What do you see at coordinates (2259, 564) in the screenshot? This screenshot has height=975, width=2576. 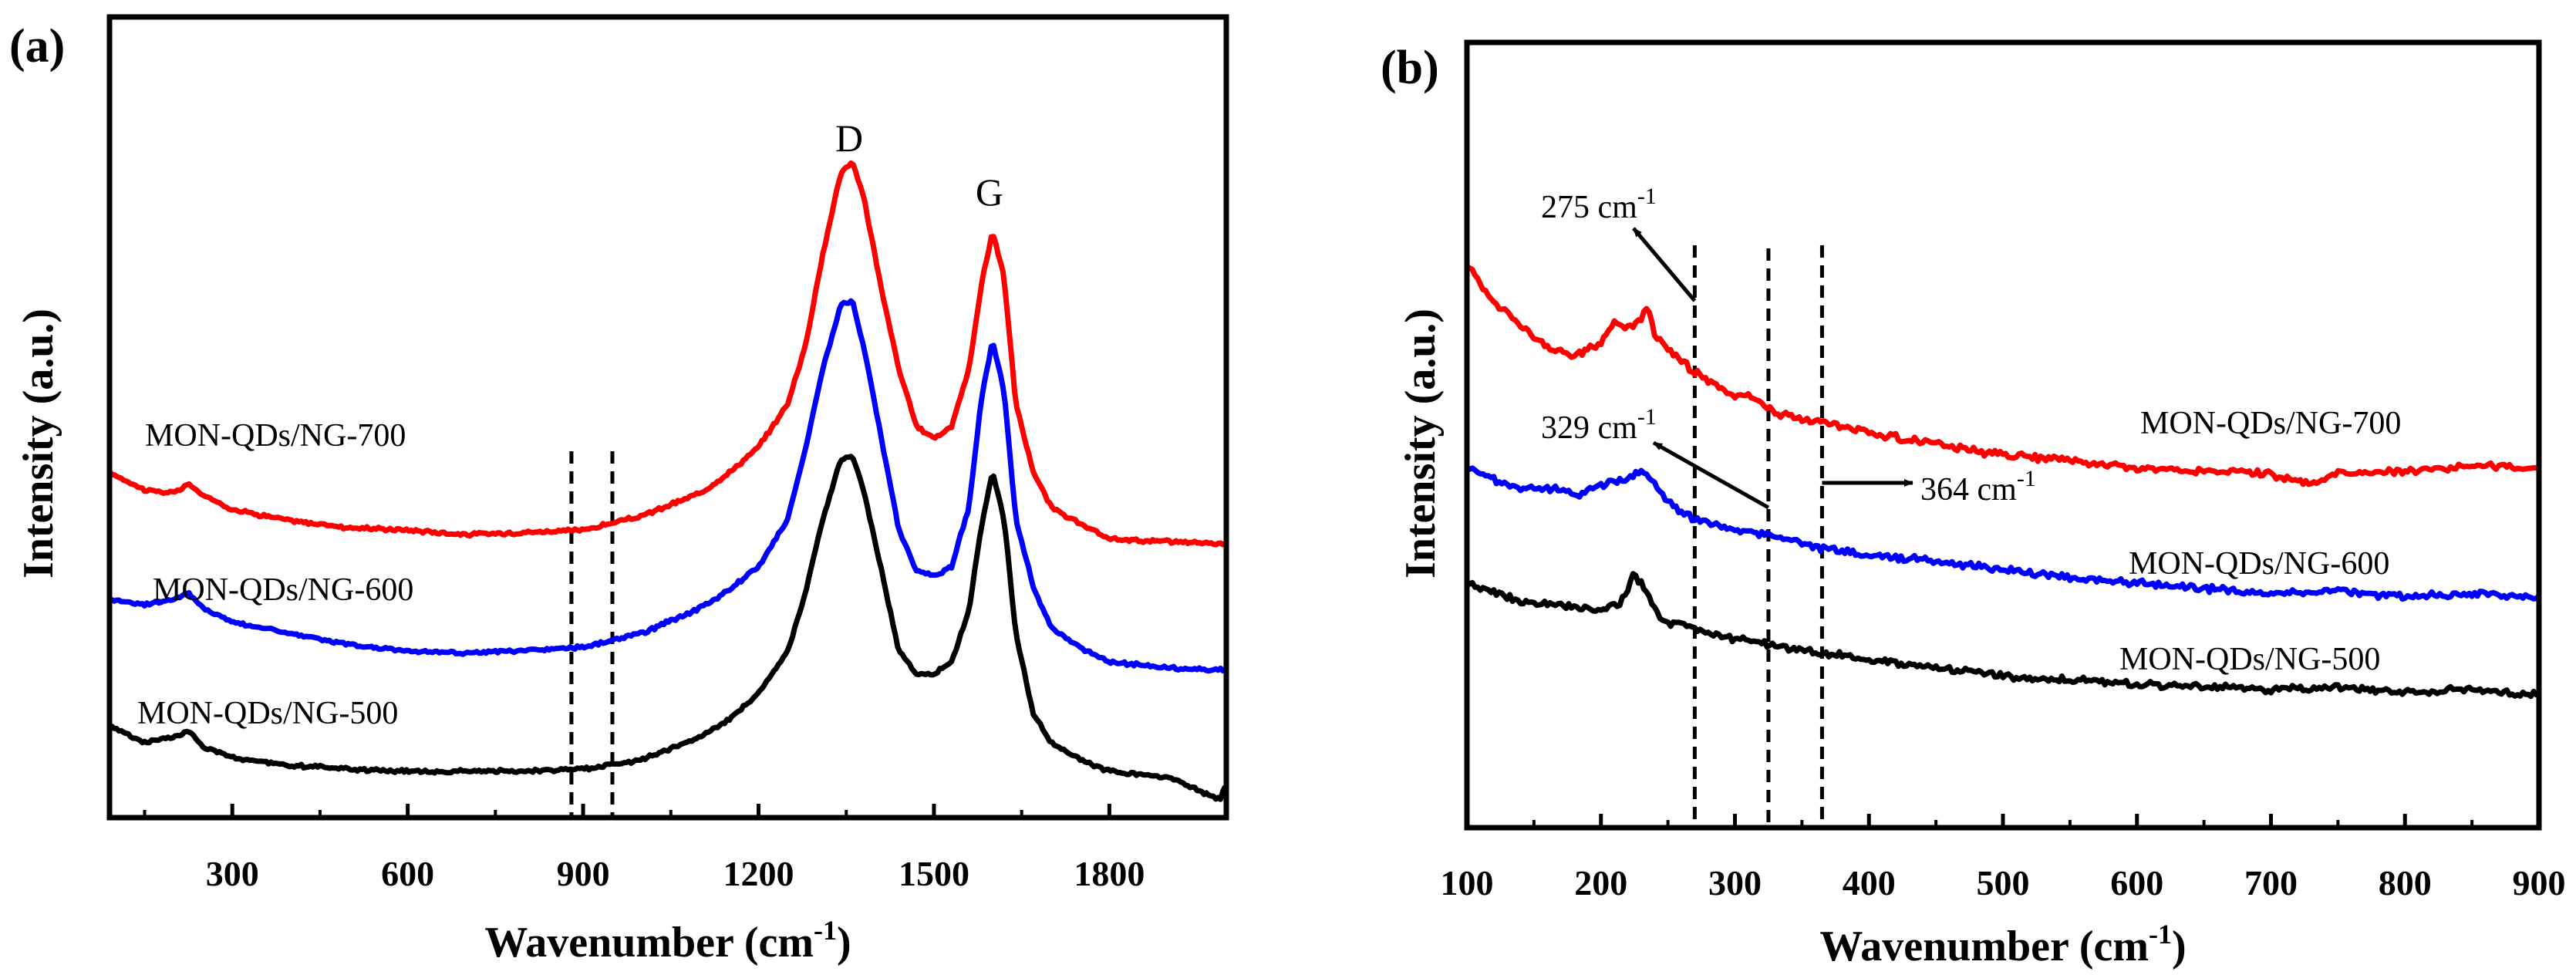 I see `panel-b-series-label-600: MON-QDs/NG-600` at bounding box center [2259, 564].